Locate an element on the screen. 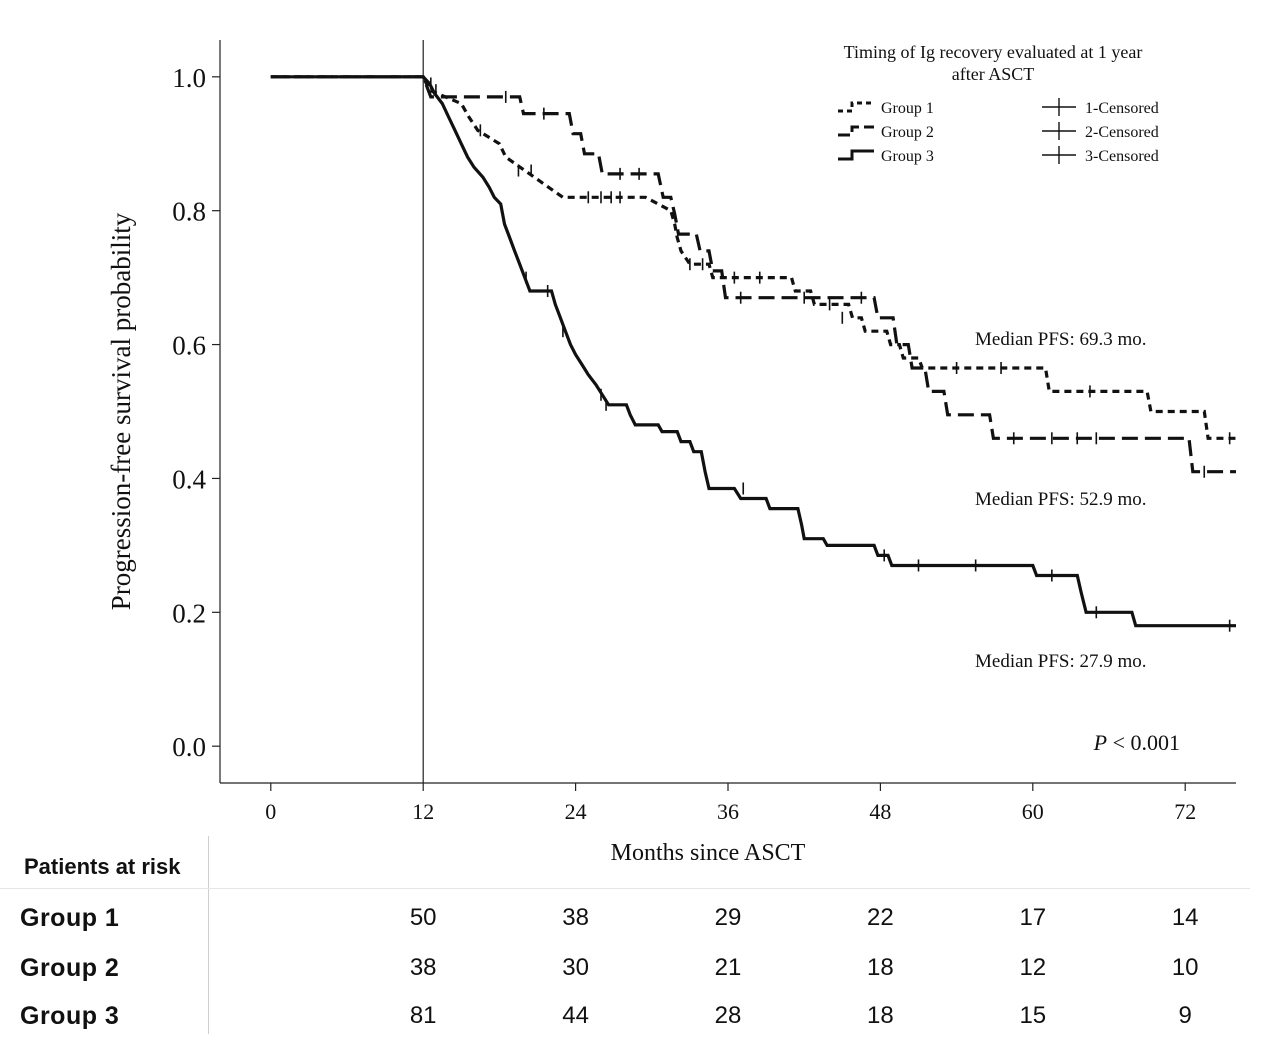 The image size is (1280, 1056). x-tick-label: 60 is located at coordinates (1033, 811).